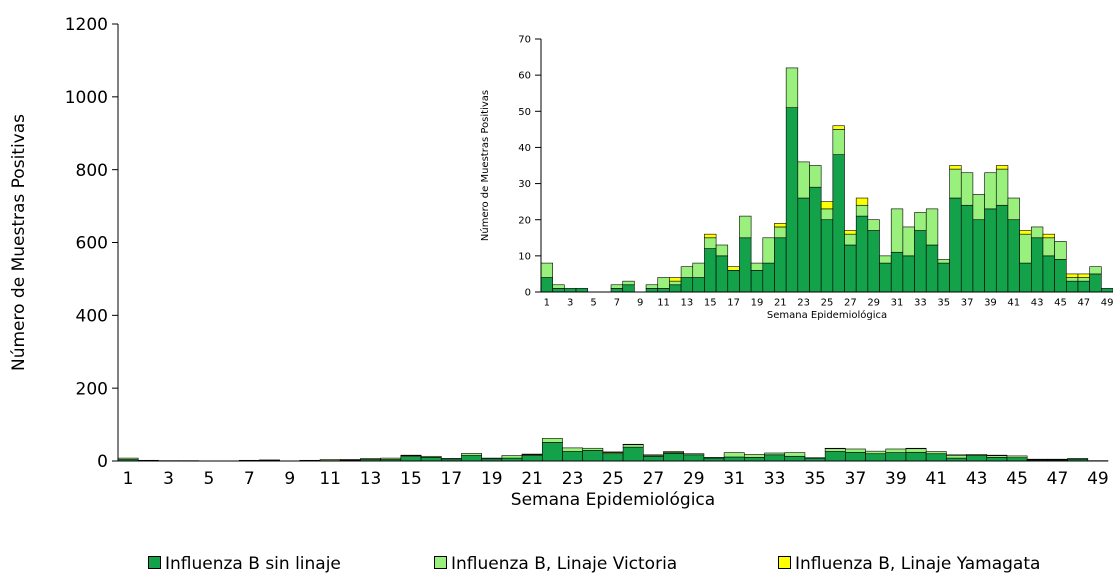 The width and height of the screenshot is (1113, 581). I want to click on inset-bar-w48-s0, so click(1095, 283).